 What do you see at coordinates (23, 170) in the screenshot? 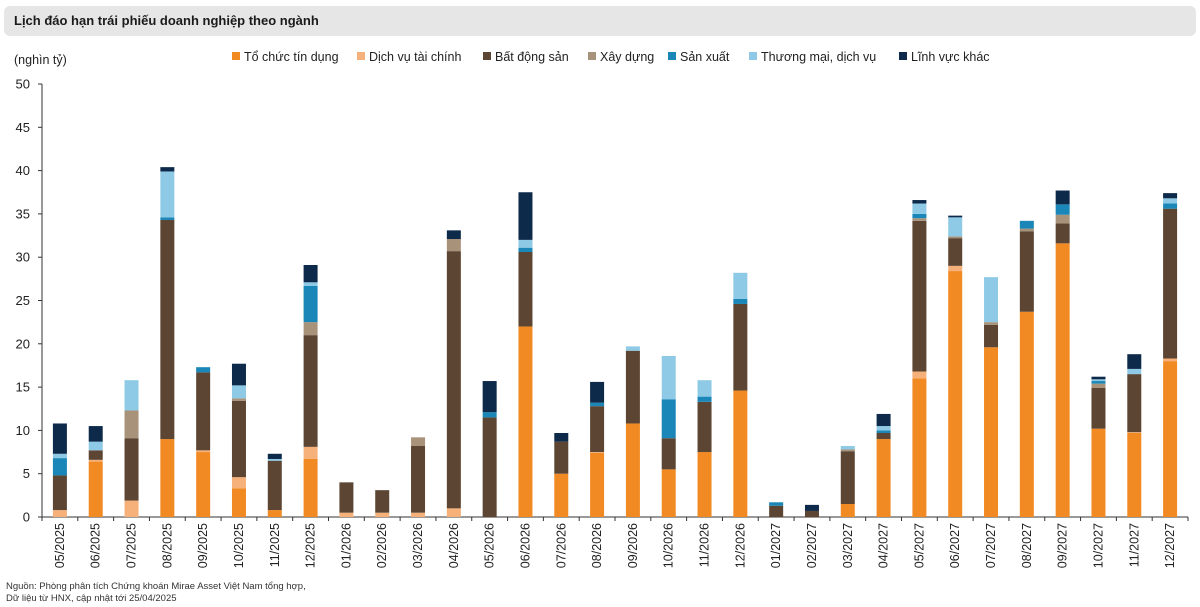
I see `y-tick-label: 40` at bounding box center [23, 170].